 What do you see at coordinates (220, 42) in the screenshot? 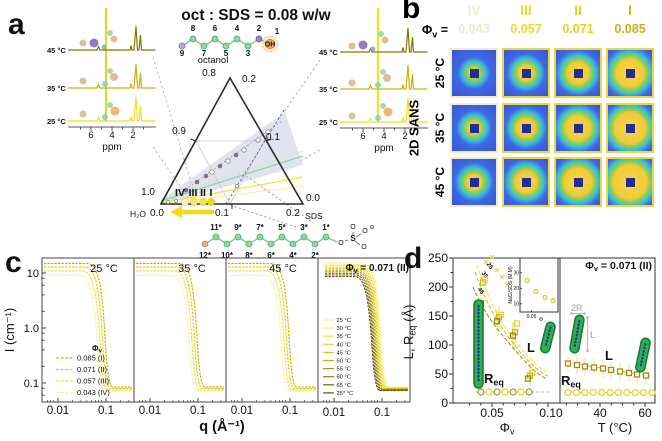
I see `carbon-atoms` at bounding box center [220, 42].